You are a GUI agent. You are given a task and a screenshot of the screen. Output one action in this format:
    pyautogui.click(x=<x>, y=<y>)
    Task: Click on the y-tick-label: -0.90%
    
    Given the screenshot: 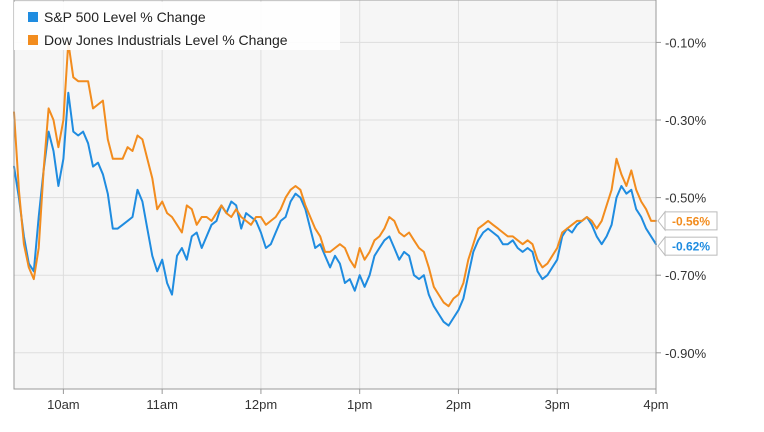 What is the action you would take?
    pyautogui.click(x=686, y=353)
    